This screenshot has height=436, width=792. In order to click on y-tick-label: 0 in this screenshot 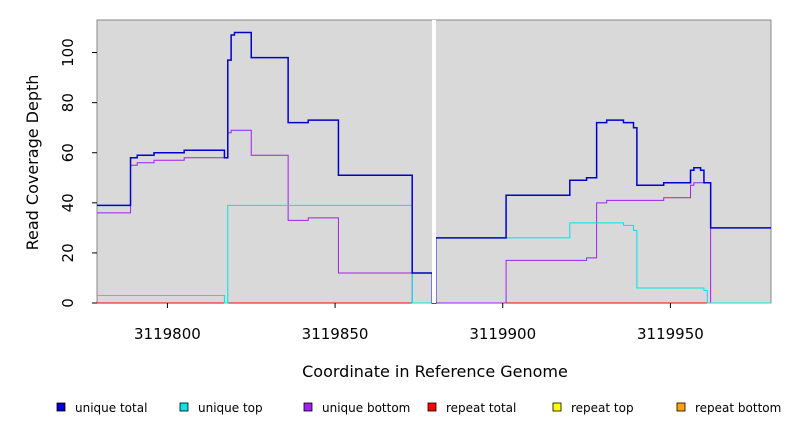, I will do `click(68, 303)`.